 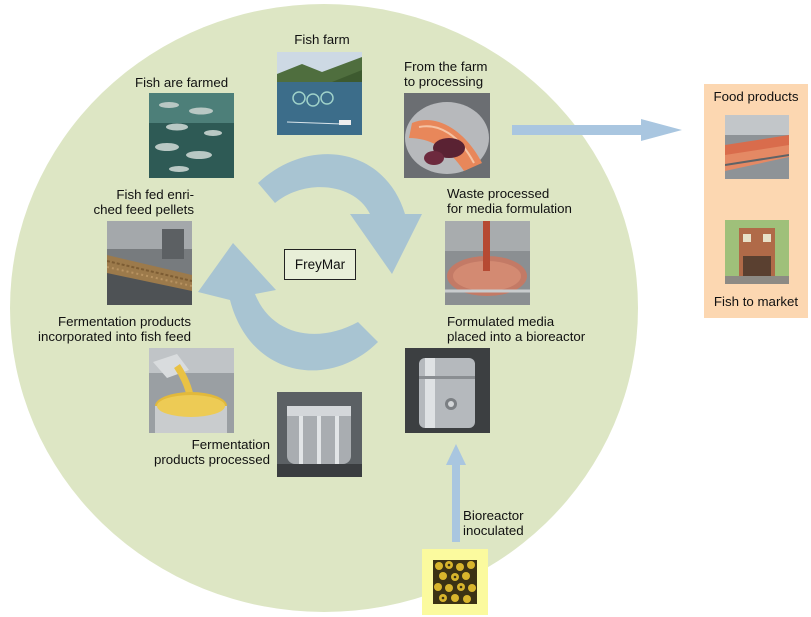 I want to click on stage-label-formulated-media: Formulated media placed into a bioreactor, so click(x=516, y=329).